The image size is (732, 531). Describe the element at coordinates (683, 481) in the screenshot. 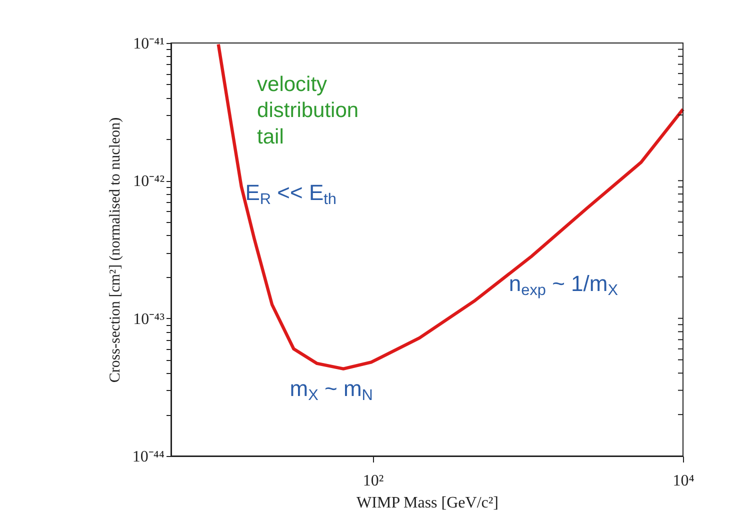

I see `x-tick-label: 10⁴` at that location.